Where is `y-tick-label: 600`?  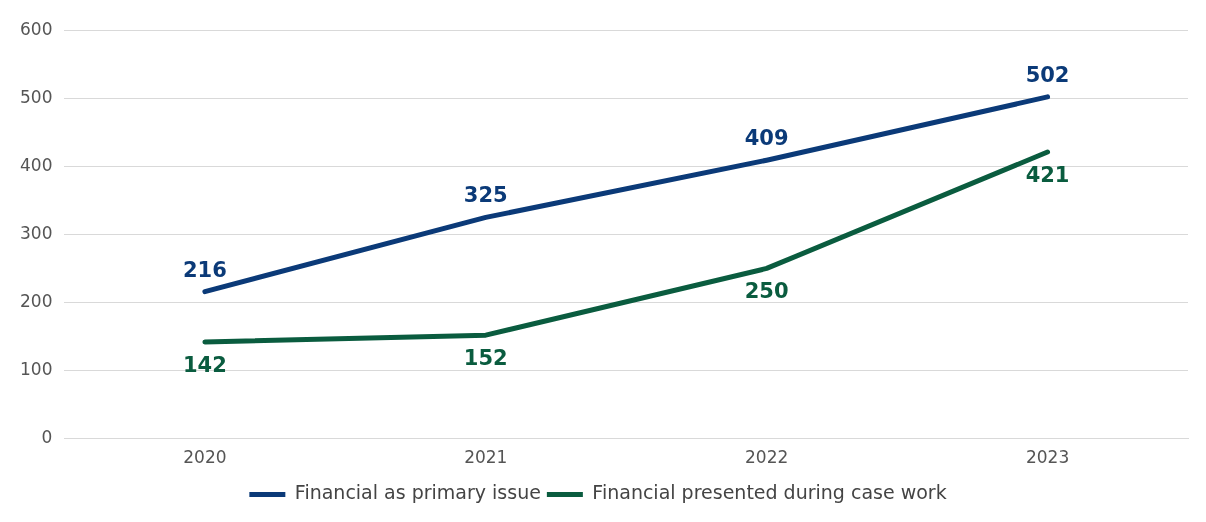 y-tick-label: 600 is located at coordinates (36, 28).